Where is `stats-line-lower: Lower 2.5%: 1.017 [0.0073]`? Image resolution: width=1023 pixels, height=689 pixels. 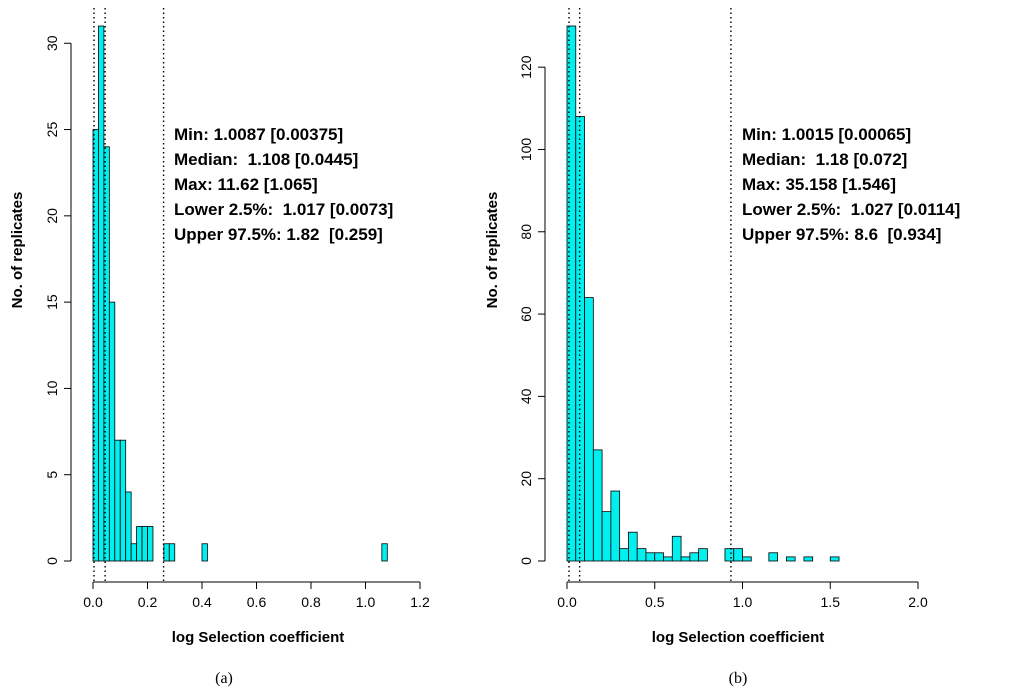 stats-line-lower: Lower 2.5%: 1.017 [0.0073] is located at coordinates (283, 209).